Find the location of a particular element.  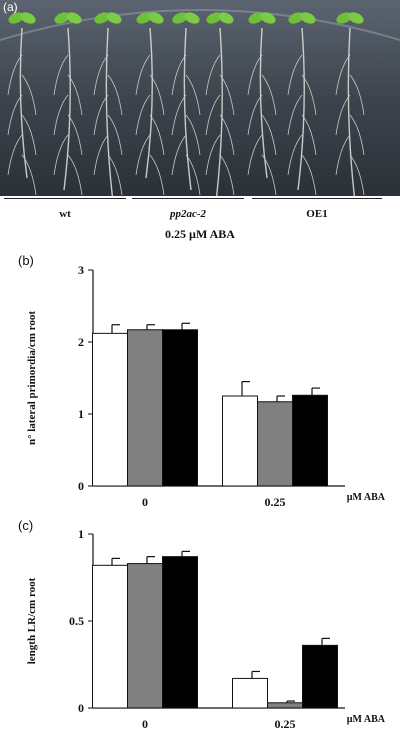

group-wt-underline is located at coordinates (65, 198).